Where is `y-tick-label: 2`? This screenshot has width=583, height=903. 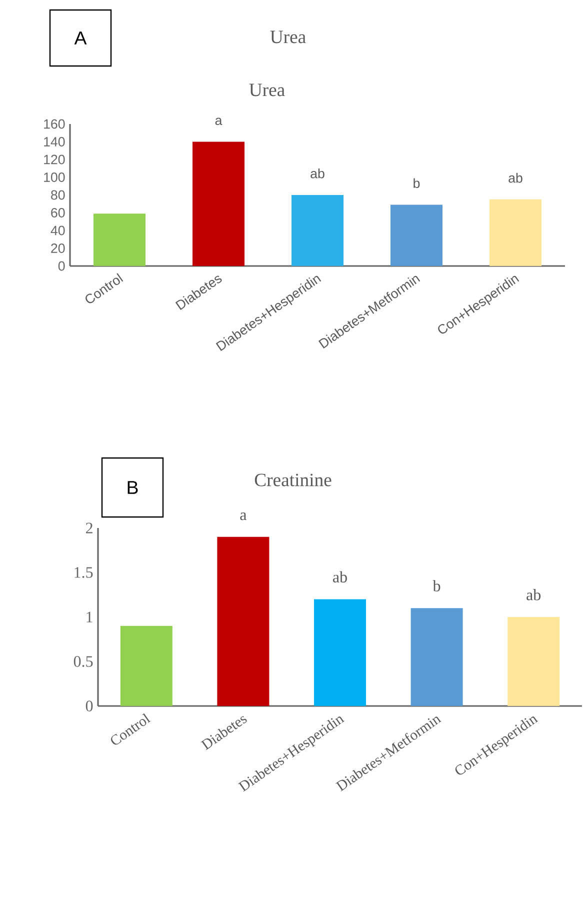 y-tick-label: 2 is located at coordinates (89, 528).